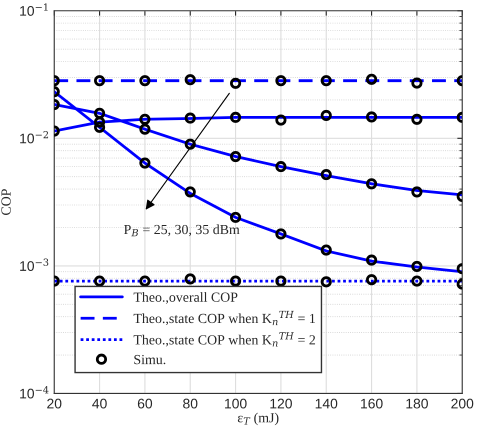 Image resolution: width=480 pixels, height=430 pixels. What do you see at coordinates (225, 339) in the screenshot?
I see `legend-label: Theo.,state COP when K$_{n}$$^{TH}$ = 2` at bounding box center [225, 339].